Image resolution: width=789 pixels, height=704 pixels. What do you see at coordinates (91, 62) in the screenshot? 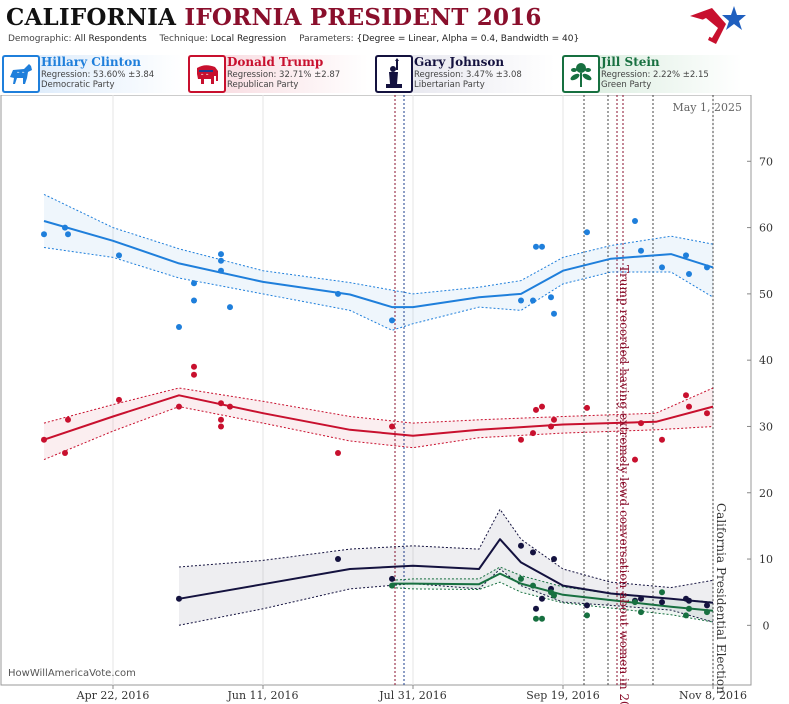
I see `candidate-name: Hillary Clinton` at bounding box center [91, 62].